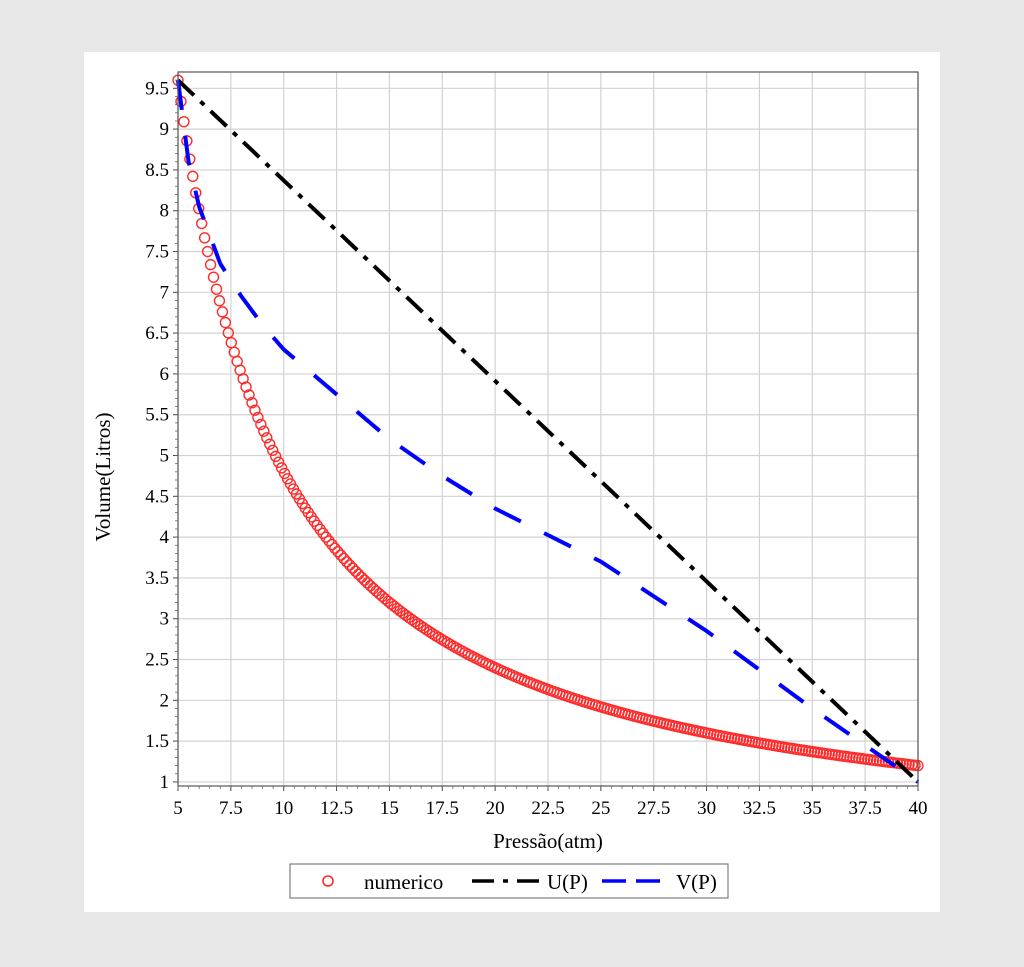 Image resolution: width=1024 pixels, height=967 pixels. Describe the element at coordinates (165, 619) in the screenshot. I see `y-tick-label: 3` at that location.